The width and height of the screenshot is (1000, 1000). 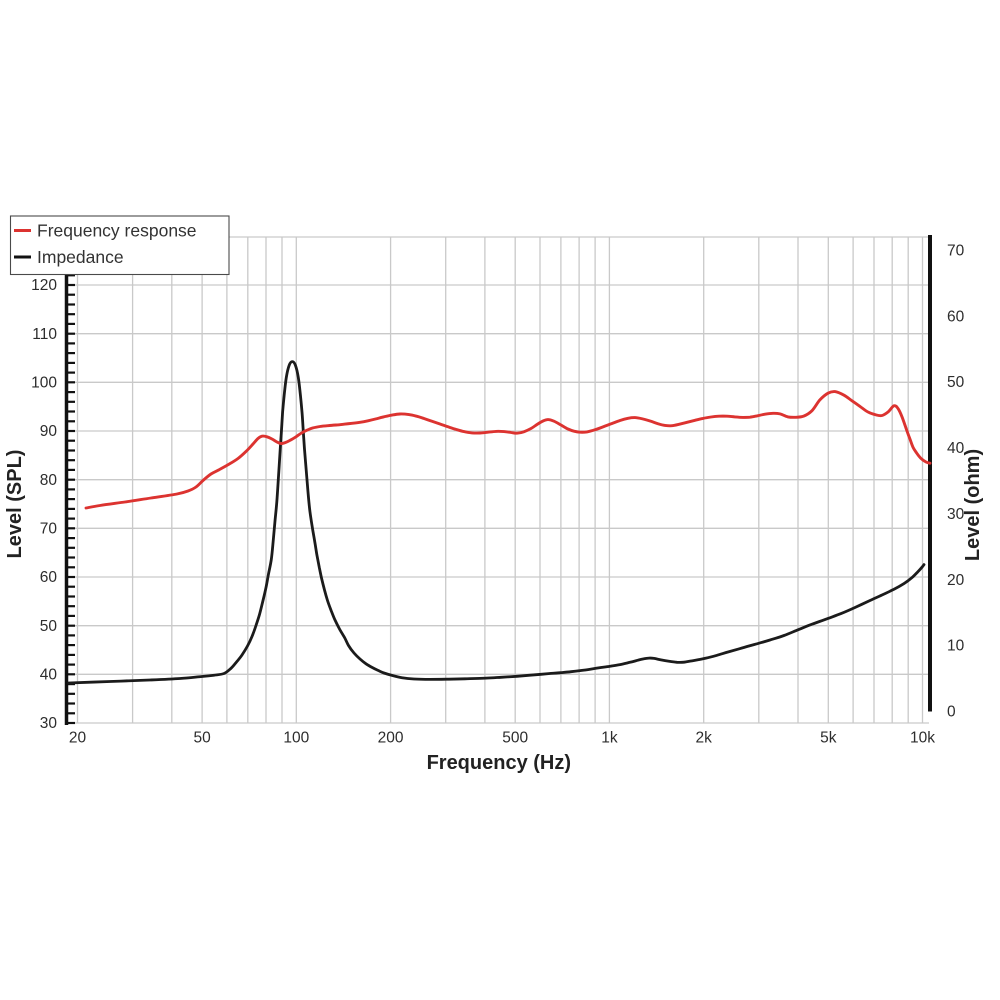 What do you see at coordinates (80, 257) in the screenshot?
I see `svg-text: Impedance` at bounding box center [80, 257].